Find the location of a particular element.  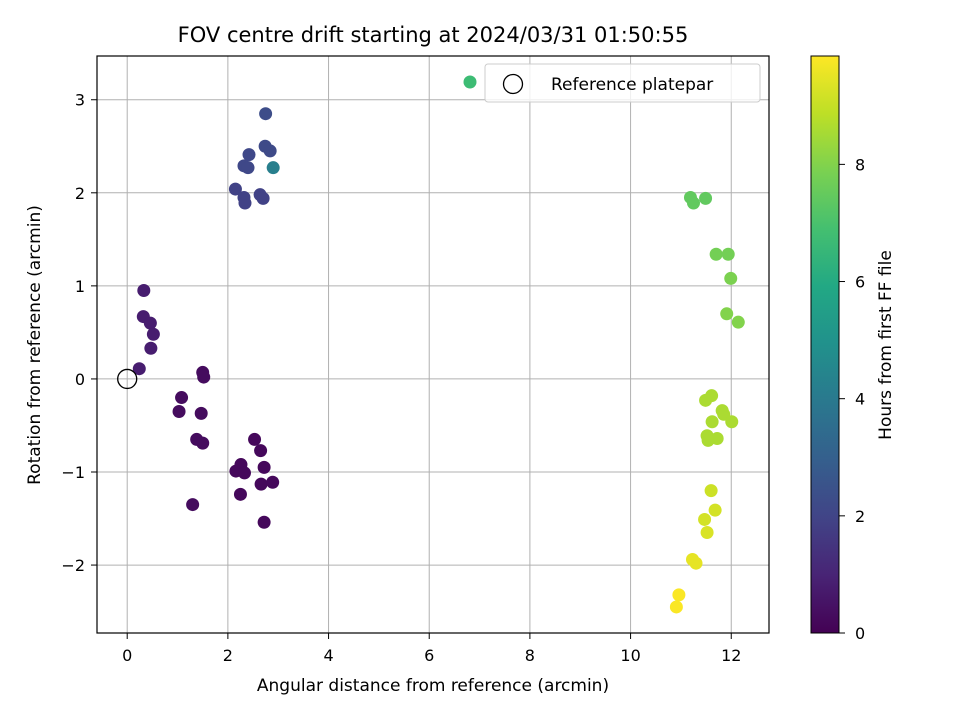

reference-marker-group is located at coordinates (127, 379).